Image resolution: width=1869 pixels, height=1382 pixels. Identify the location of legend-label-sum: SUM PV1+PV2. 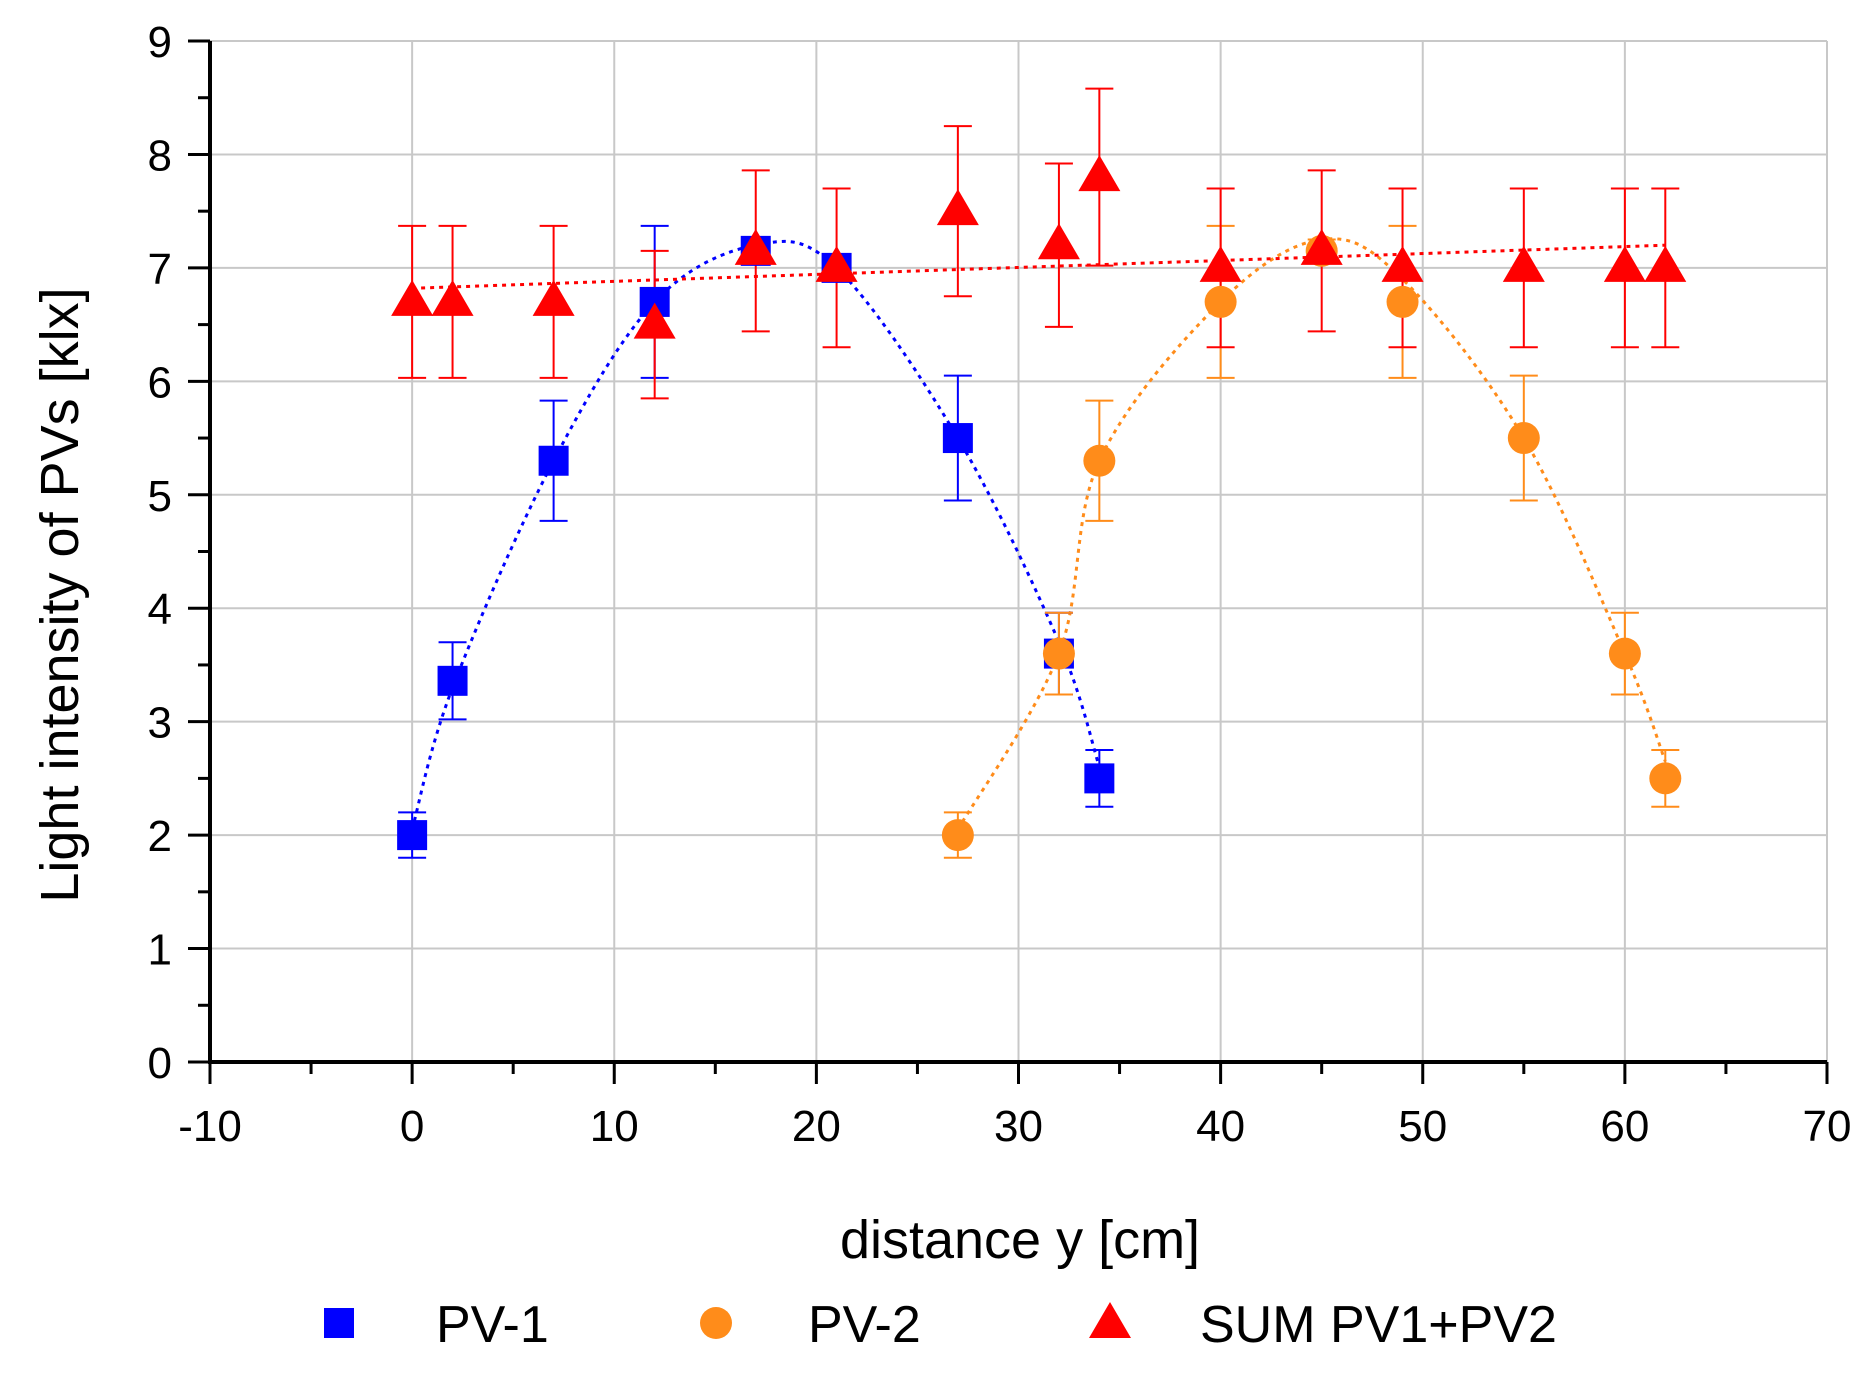
(1378, 1325).